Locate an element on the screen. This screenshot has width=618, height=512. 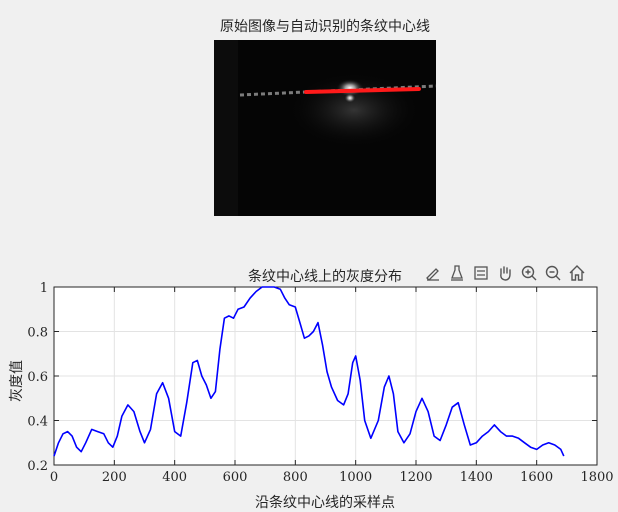
zoom-out-icon is located at coordinates (553, 273).